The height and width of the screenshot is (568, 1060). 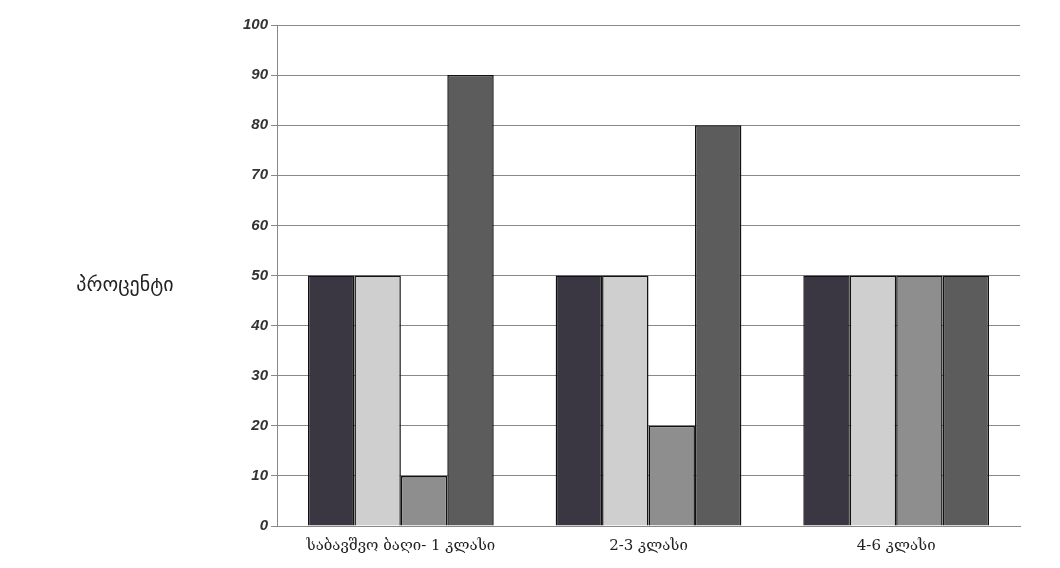 What do you see at coordinates (260, 374) in the screenshot?
I see `y-tick-label: 30` at bounding box center [260, 374].